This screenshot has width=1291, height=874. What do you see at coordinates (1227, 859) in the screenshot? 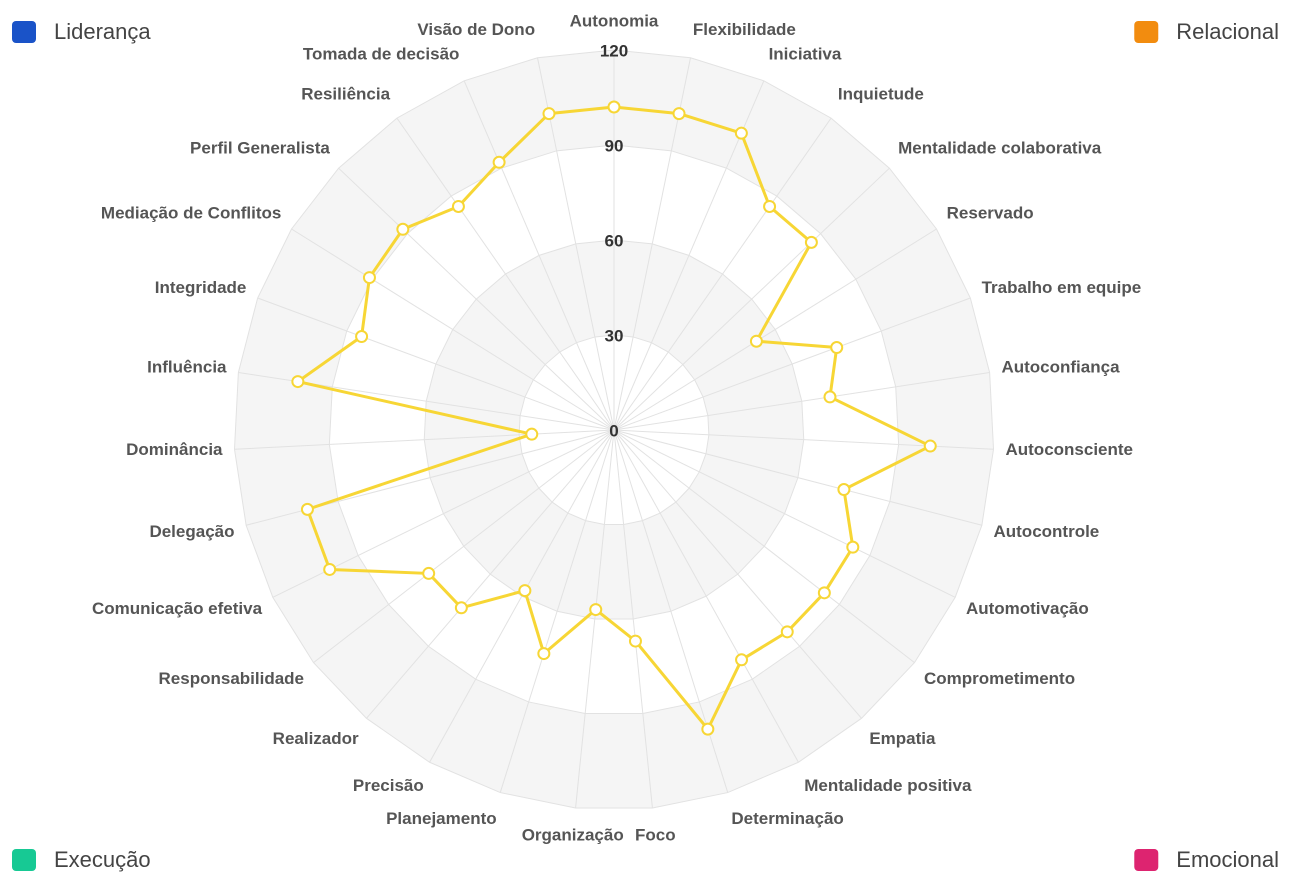
I see `legend-label: Emocional` at bounding box center [1227, 859].